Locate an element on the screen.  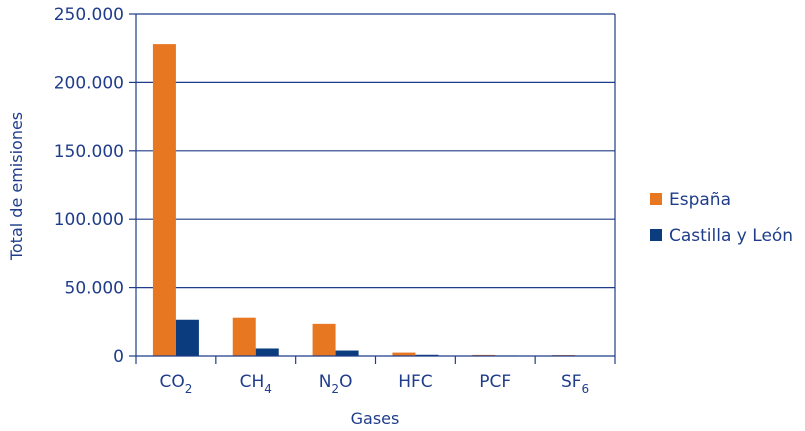
x-tick-label: SF6 is located at coordinates (575, 384).